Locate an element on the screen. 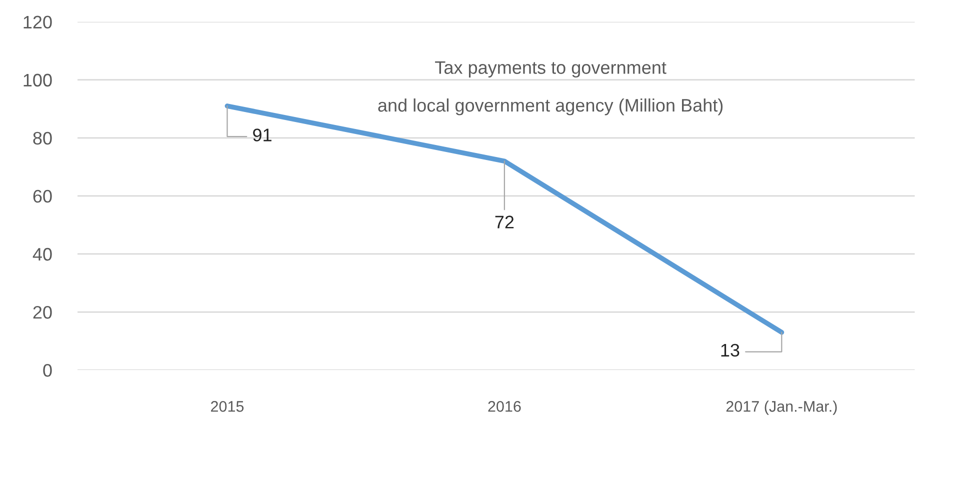 This screenshot has height=485, width=969. y-tick-label: 0 is located at coordinates (47, 370).